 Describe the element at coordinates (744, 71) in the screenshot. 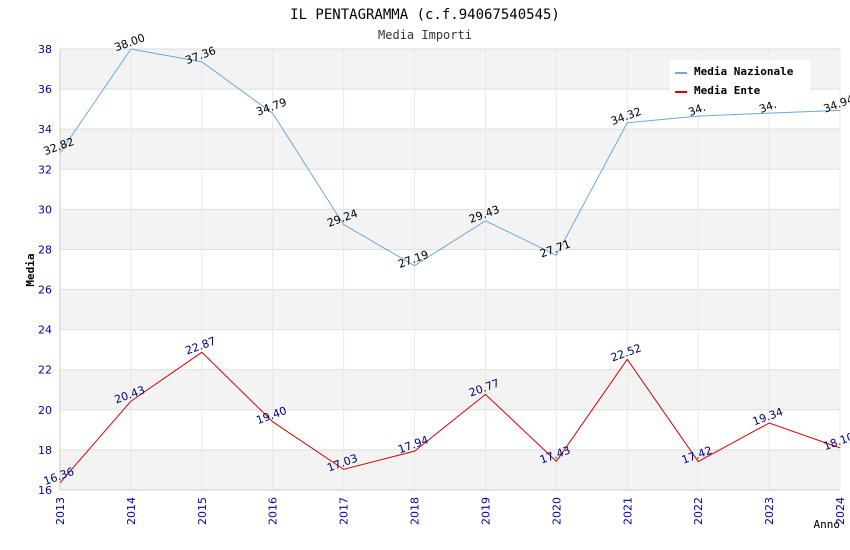

I see `legend-label-media-nazionale: Media Nazionale` at that location.